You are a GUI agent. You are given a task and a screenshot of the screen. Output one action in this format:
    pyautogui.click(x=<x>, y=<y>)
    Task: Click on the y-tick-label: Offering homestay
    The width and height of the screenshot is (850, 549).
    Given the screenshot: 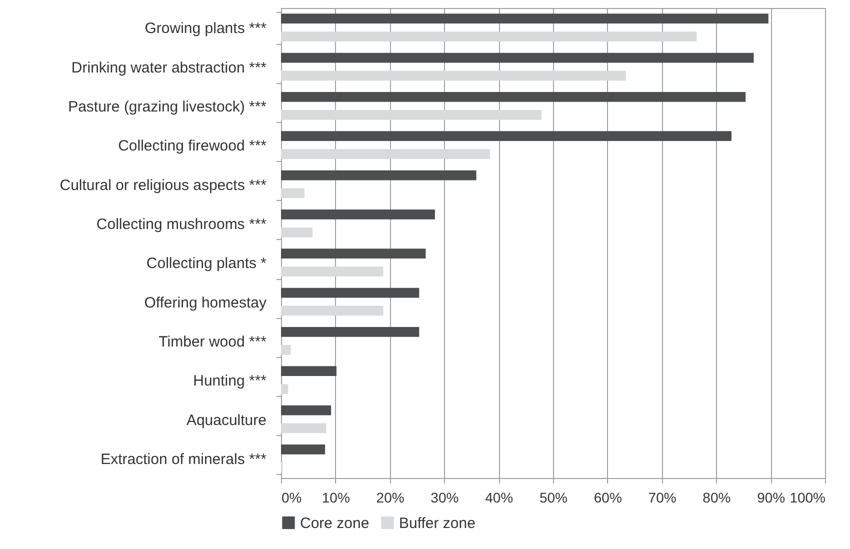 What is the action you would take?
    pyautogui.click(x=205, y=303)
    